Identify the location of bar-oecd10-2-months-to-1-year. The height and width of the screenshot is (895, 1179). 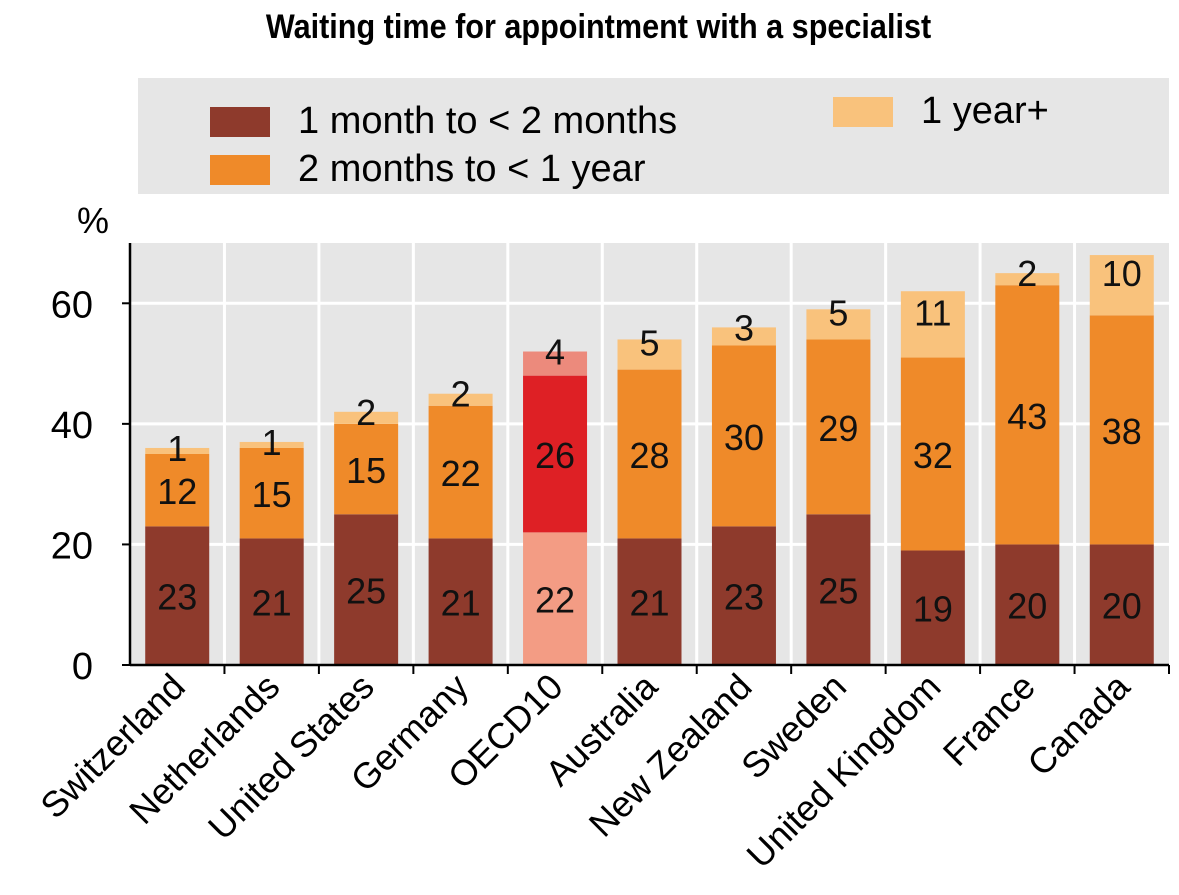
(555, 454).